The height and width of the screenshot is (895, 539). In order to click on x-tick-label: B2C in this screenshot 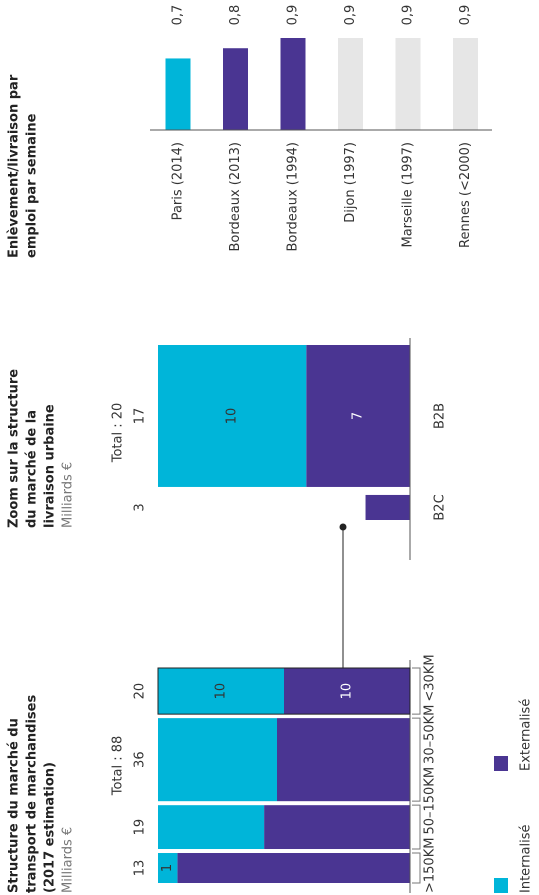, I will do `click(440, 507)`.